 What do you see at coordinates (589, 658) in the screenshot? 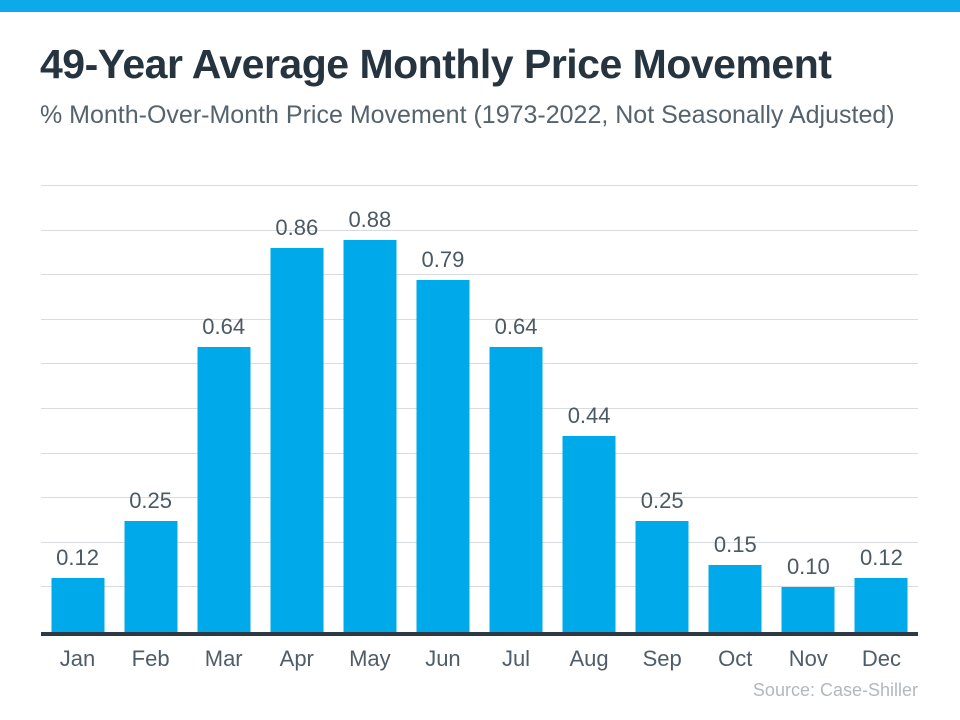
I see `x-tick-aug: Aug` at bounding box center [589, 658].